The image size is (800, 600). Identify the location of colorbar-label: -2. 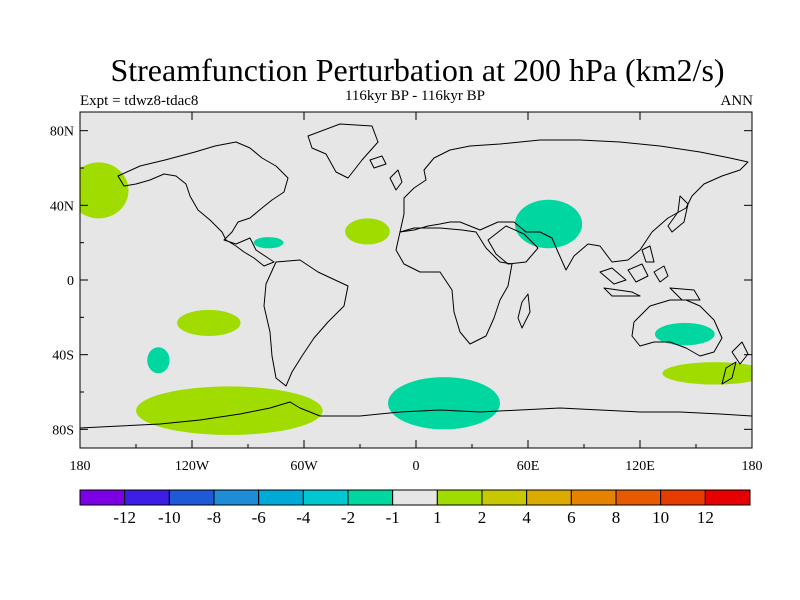
(348, 517).